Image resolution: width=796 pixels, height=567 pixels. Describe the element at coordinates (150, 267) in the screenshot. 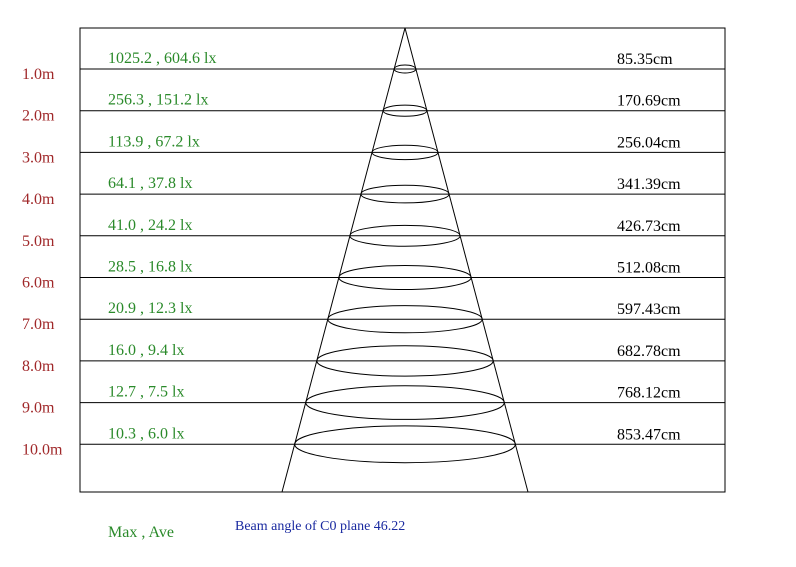

I see `illuminance-label: 28.5 , 16.8 lx` at that location.